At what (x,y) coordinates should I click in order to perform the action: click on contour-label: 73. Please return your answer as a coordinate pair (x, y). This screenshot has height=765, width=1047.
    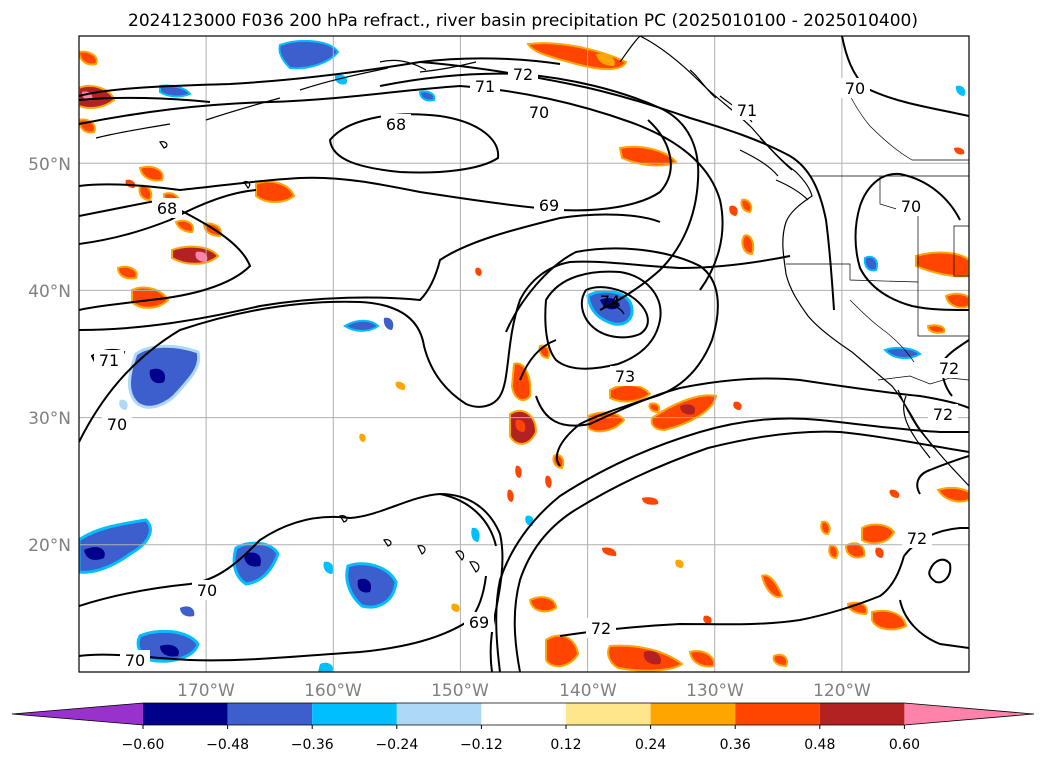
    Looking at the image, I should click on (625, 376).